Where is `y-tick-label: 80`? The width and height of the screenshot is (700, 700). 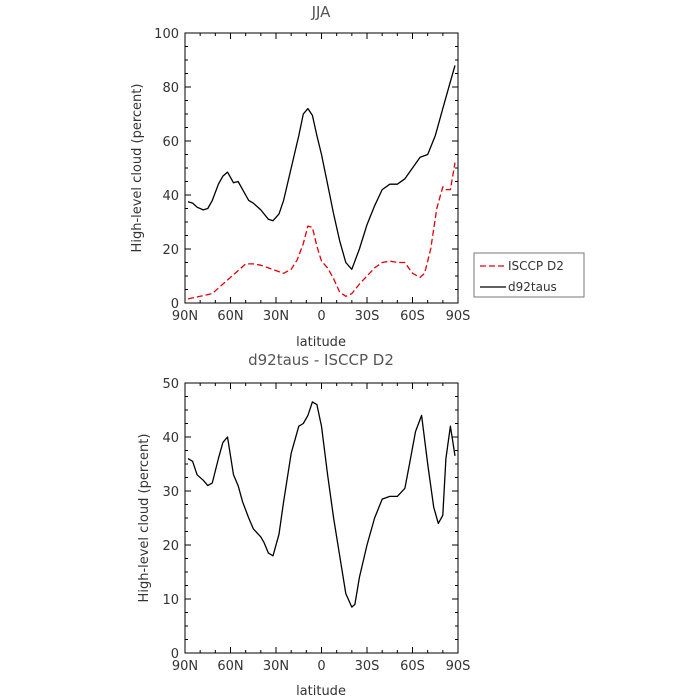 y-tick-label: 80 is located at coordinates (170, 88).